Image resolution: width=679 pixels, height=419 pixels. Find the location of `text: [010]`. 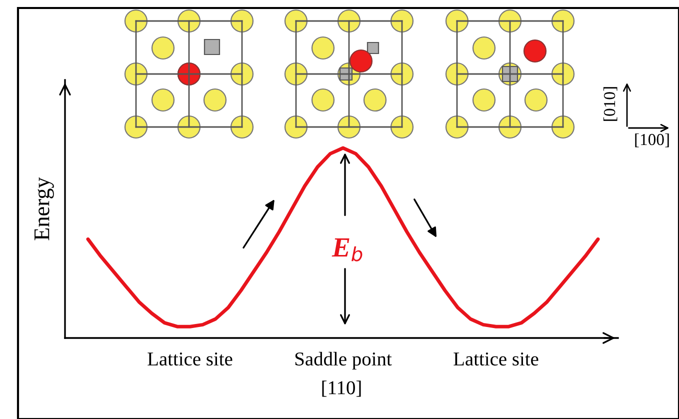

text: [010] is located at coordinates (610, 104).